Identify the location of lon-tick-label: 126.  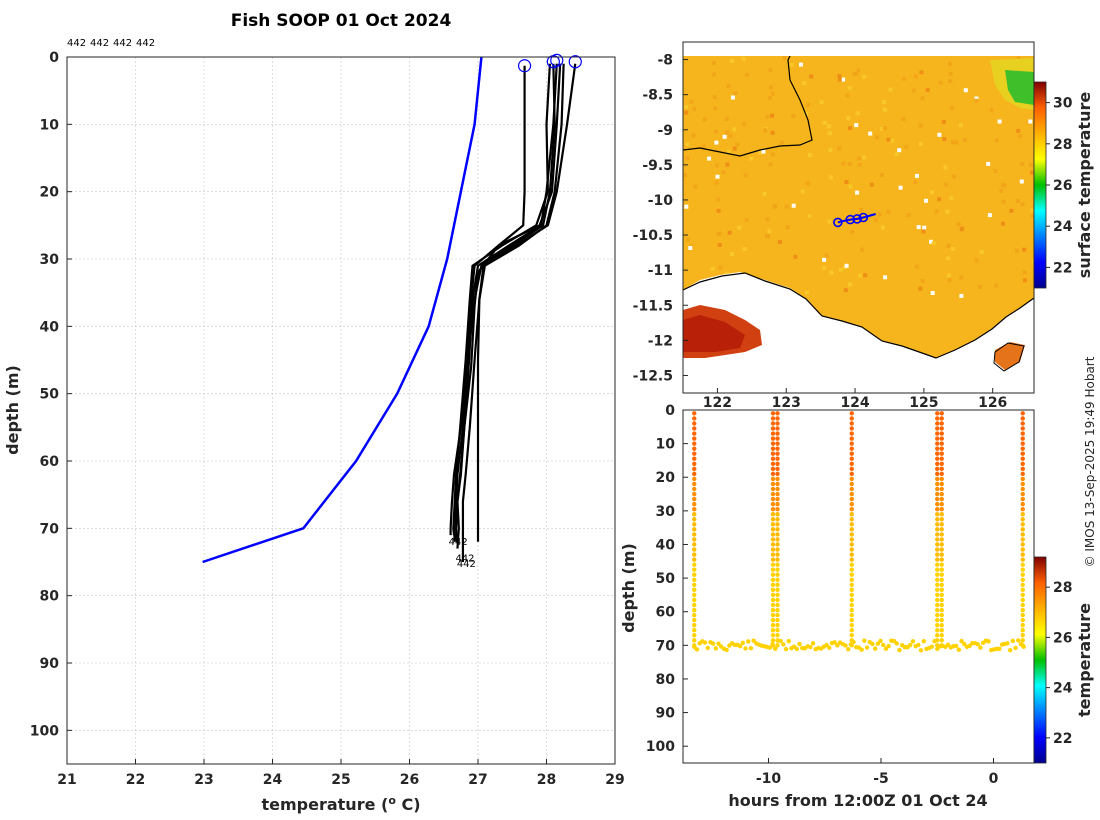
(992, 403).